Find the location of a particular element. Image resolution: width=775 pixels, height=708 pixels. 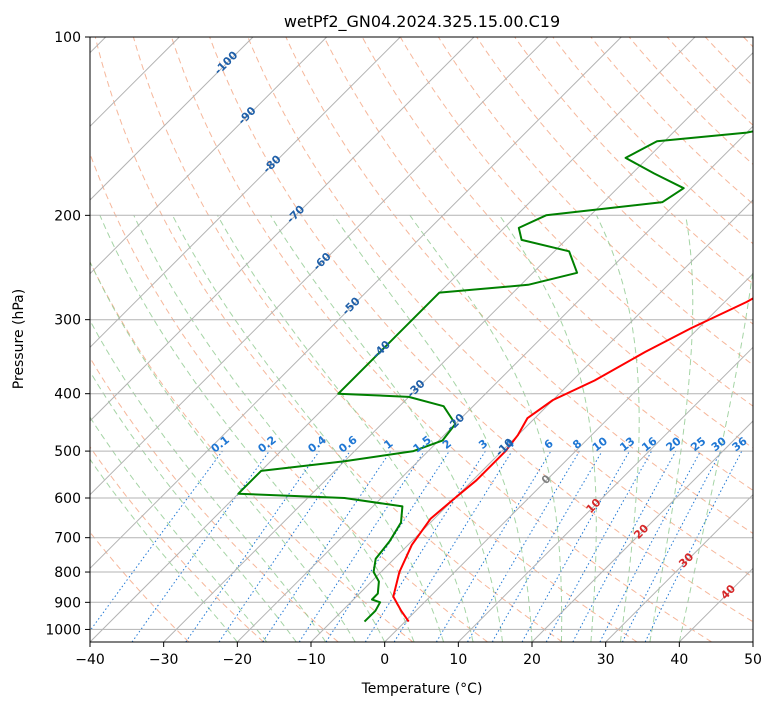

isotherm-label: -50 is located at coordinates (351, 305).